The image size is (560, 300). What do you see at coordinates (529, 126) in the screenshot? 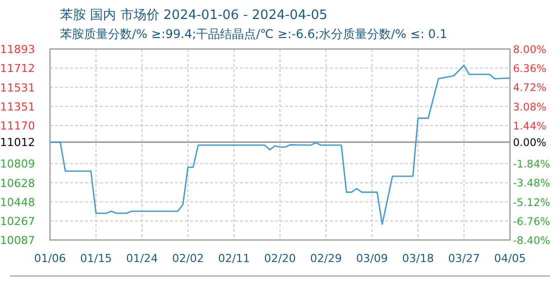
I see `y2-tick-label: 1.44%` at bounding box center [529, 126].